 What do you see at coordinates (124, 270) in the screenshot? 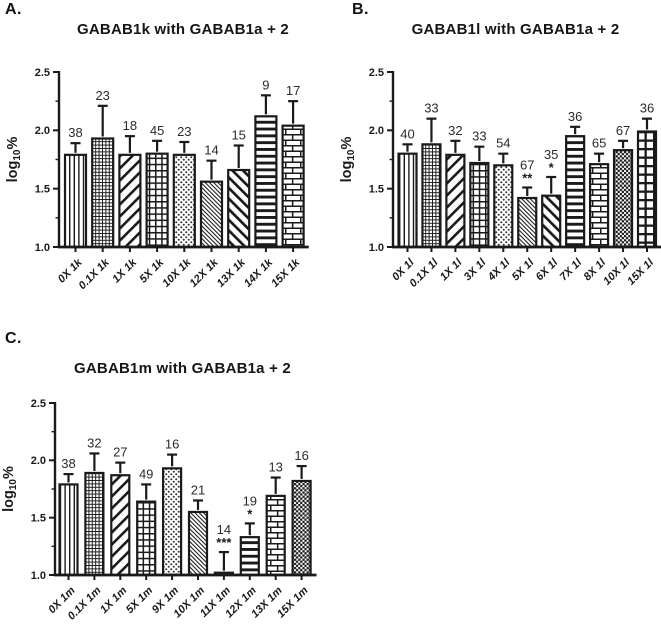
I see `x-tick-label: 1X 1k` at bounding box center [124, 270].